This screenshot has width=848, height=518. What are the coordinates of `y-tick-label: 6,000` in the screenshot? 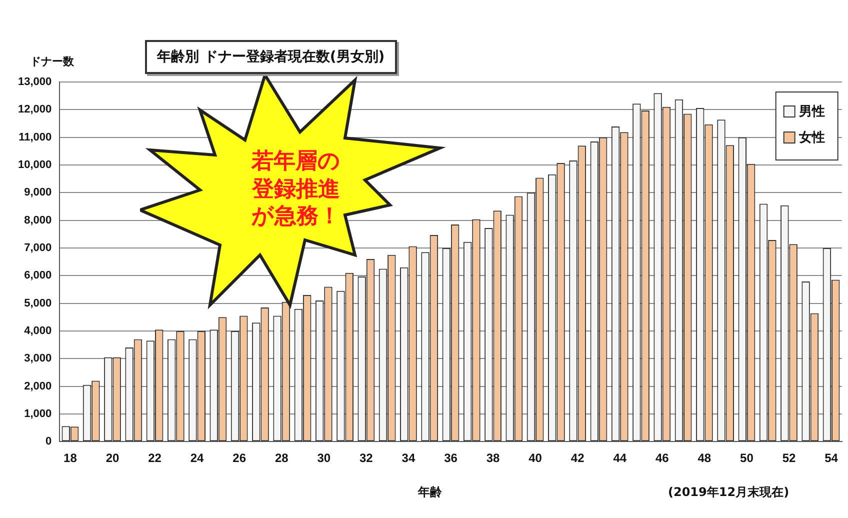 It's located at (38, 276).